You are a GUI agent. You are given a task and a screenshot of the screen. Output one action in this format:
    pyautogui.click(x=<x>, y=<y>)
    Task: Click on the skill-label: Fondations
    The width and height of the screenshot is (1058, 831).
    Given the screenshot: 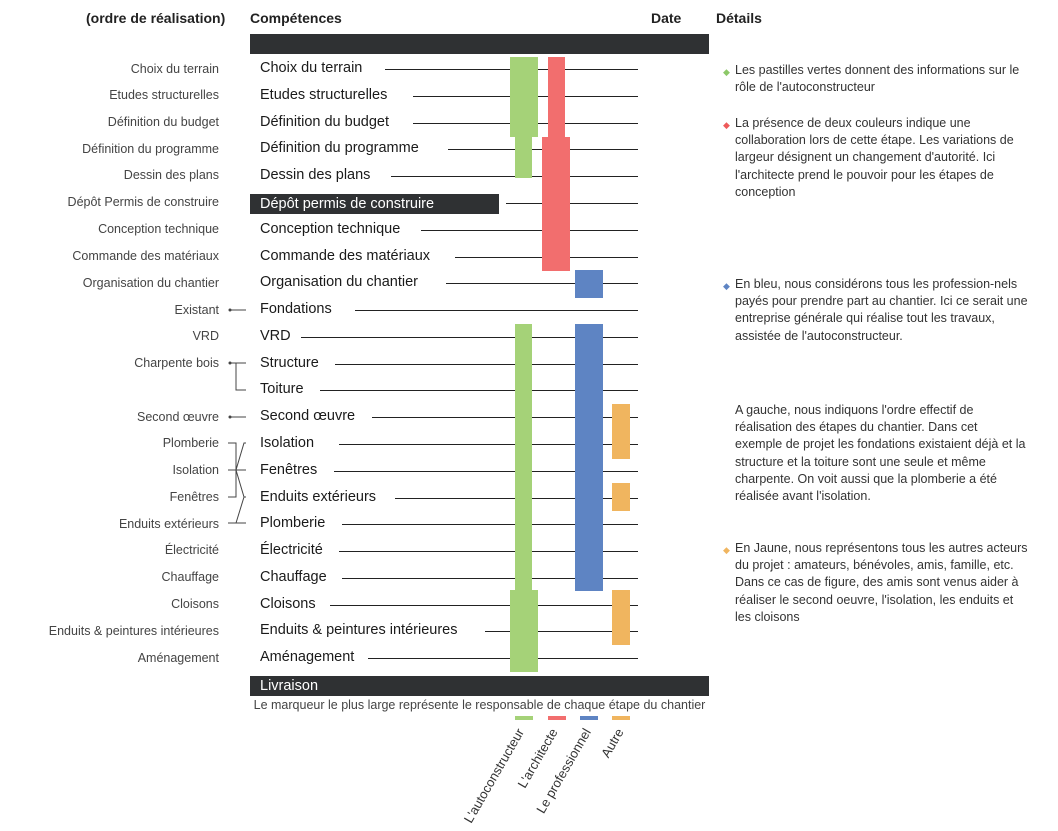 What is the action you would take?
    pyautogui.click(x=296, y=309)
    